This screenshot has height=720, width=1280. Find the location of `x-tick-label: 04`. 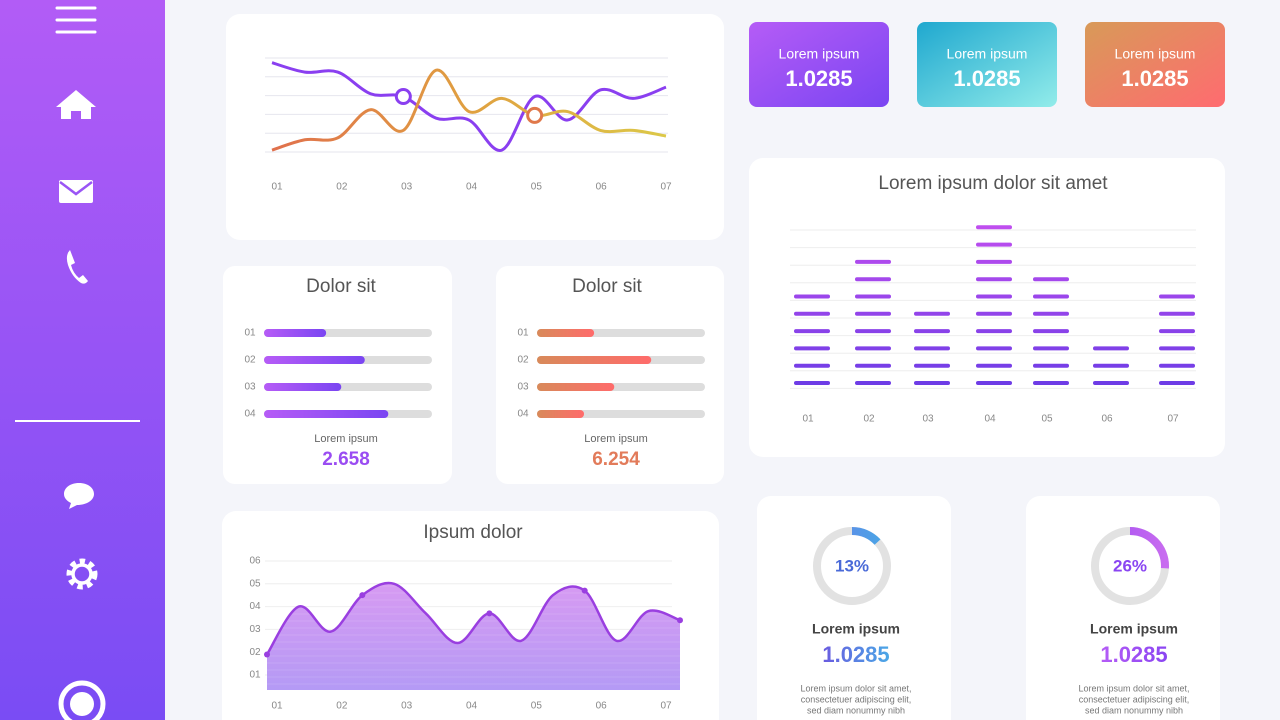

x-tick-label: 04 is located at coordinates (472, 187).